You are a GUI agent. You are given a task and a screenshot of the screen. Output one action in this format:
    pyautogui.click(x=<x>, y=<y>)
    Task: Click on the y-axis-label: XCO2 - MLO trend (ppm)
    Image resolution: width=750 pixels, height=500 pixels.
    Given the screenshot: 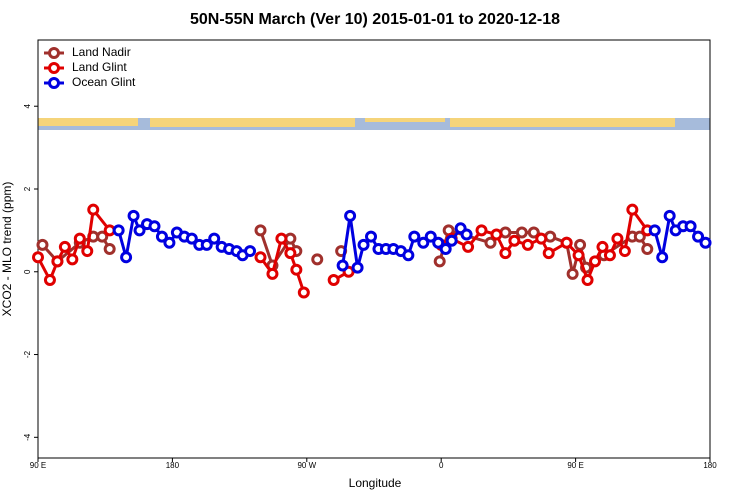 What is the action you would take?
    pyautogui.click(x=7, y=249)
    